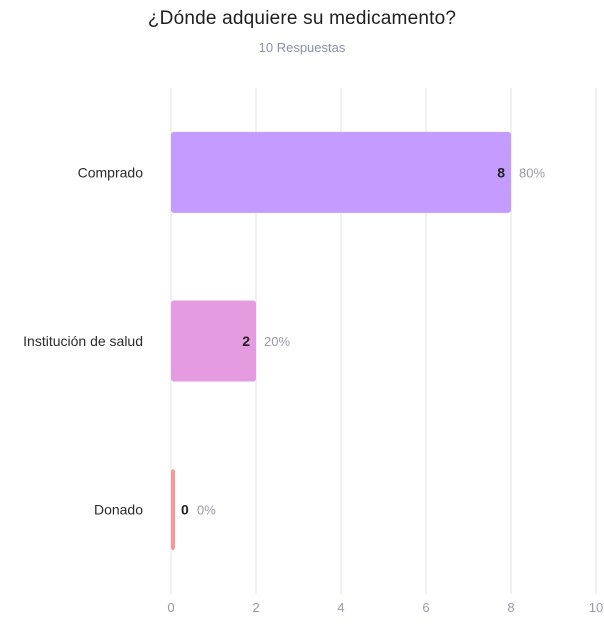  I want to click on x-tick-label: 0, so click(170, 607).